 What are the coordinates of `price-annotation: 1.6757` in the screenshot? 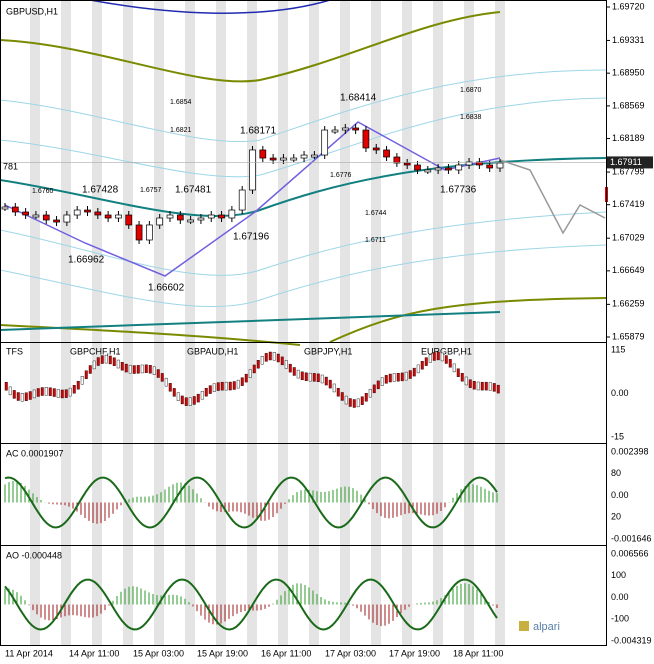 It's located at (151, 190).